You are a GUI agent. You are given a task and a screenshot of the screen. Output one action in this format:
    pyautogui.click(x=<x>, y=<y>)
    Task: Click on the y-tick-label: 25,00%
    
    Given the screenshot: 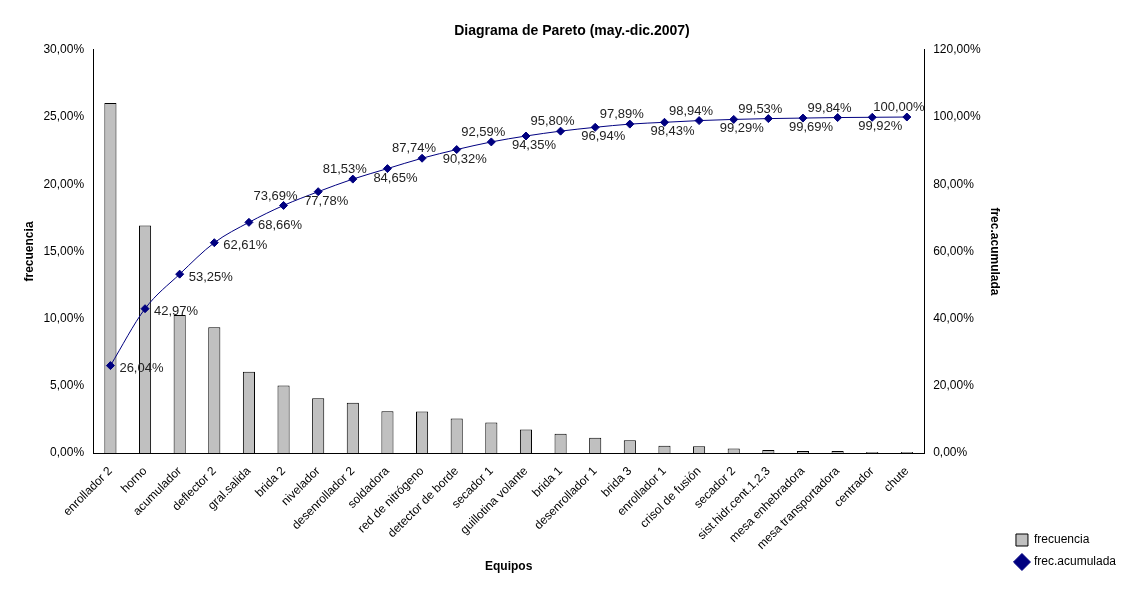 What is the action you would take?
    pyautogui.click(x=64, y=116)
    